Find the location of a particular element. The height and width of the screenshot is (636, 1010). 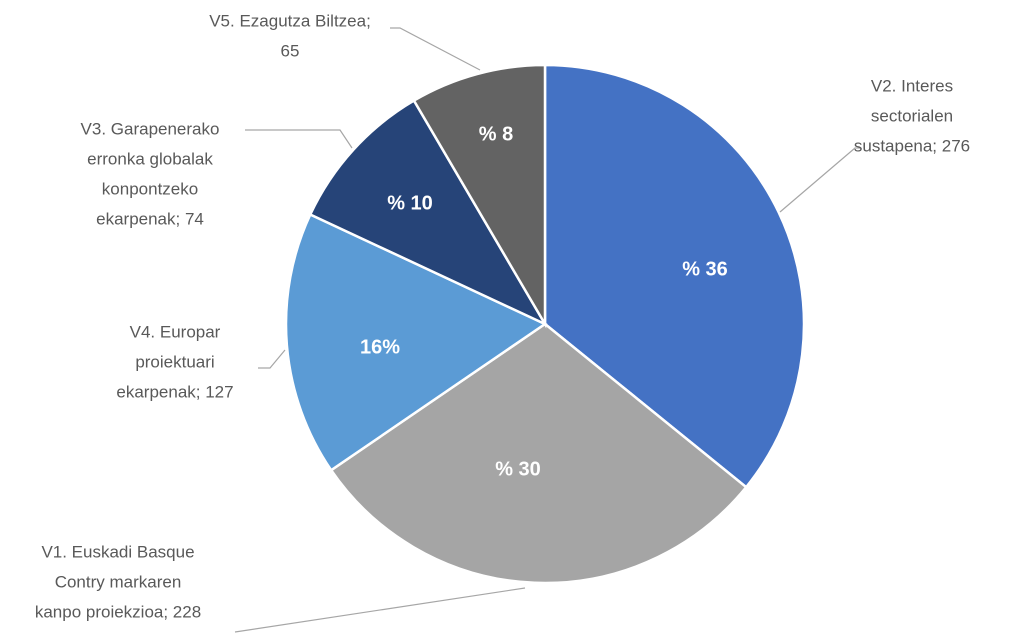

percent-label: % 36 is located at coordinates (705, 269).